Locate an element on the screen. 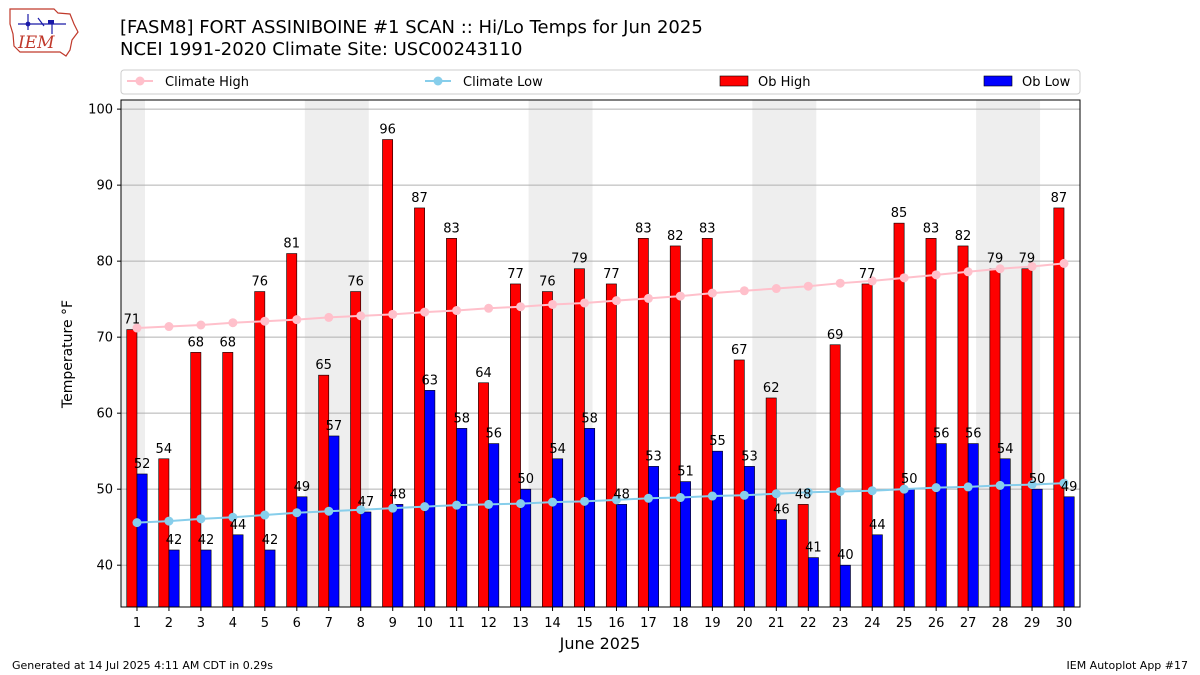  ob-low-label: 44 is located at coordinates (877, 525).